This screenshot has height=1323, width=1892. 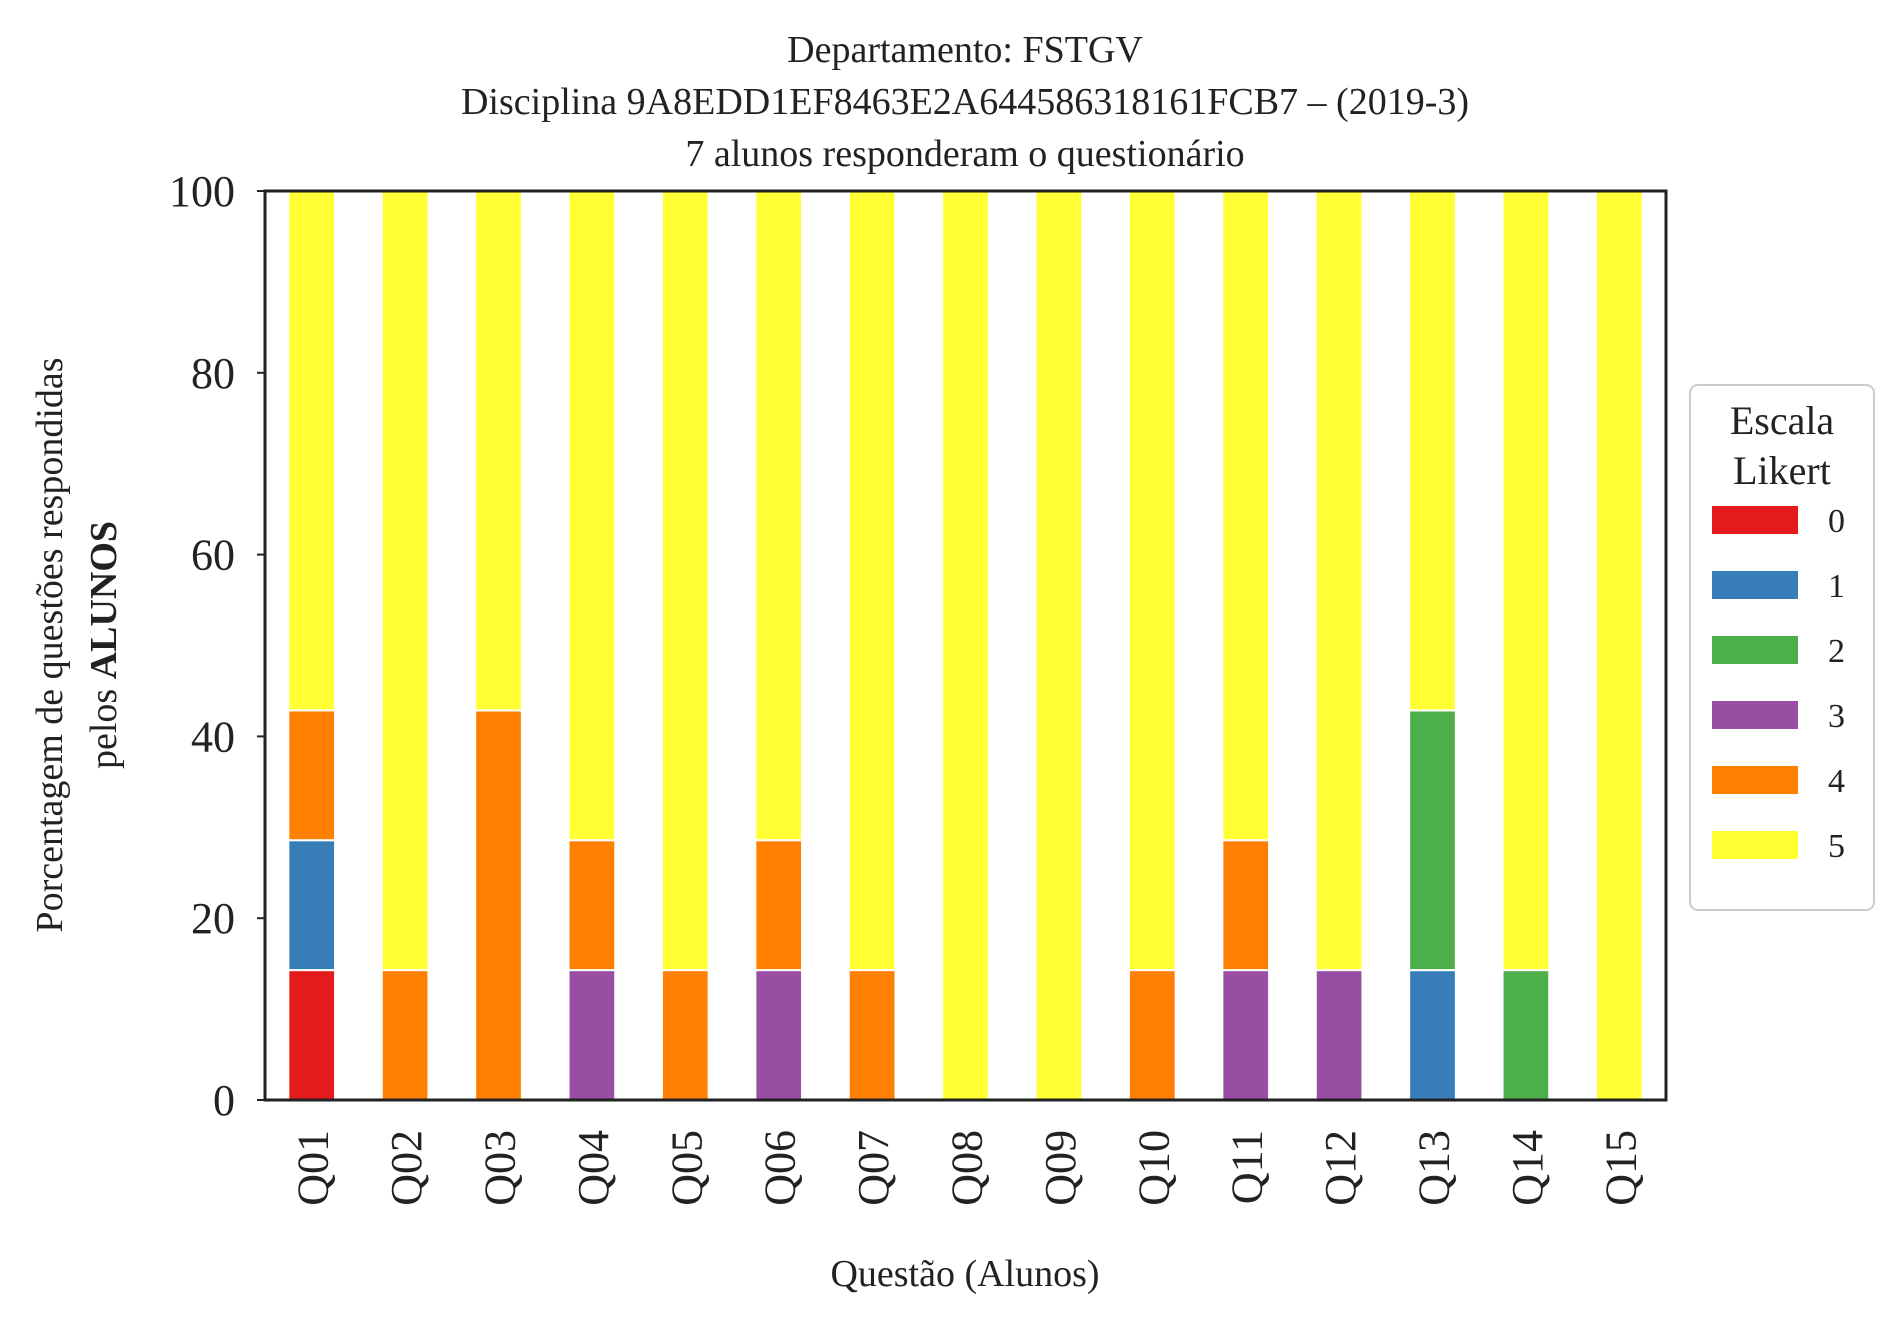 I want to click on x-tick-label-q14: Q14, so click(x=1527, y=1168).